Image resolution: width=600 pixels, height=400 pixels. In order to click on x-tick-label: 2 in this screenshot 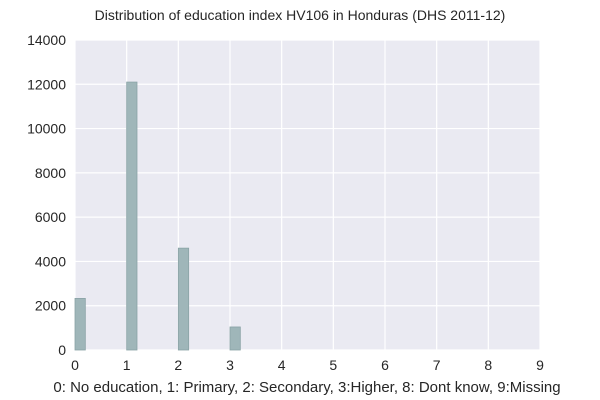, I will do `click(178, 365)`.